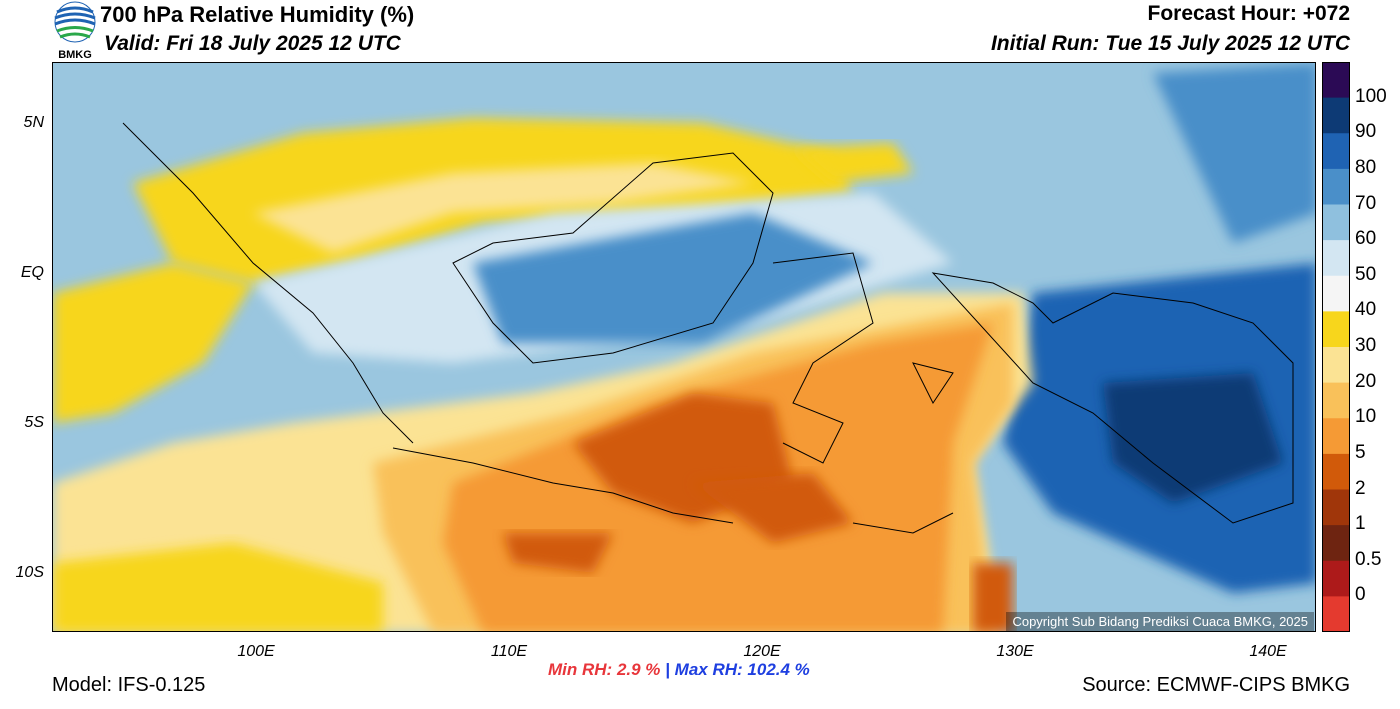 This screenshot has height=709, width=1400. What do you see at coordinates (1366, 167) in the screenshot?
I see `colorbar-label: 80` at bounding box center [1366, 167].